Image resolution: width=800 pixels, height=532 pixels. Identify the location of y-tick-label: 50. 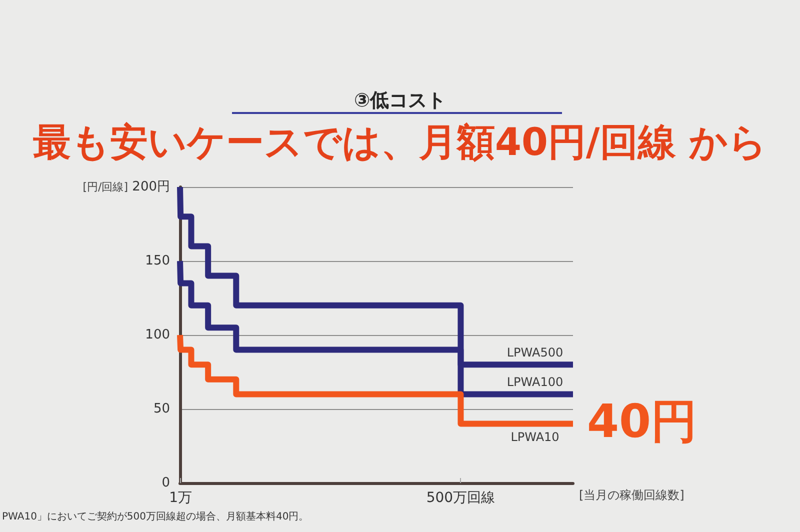
(161, 409).